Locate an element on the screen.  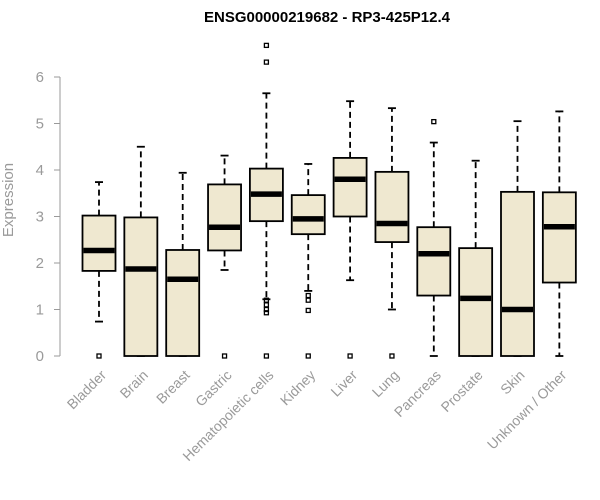
y-tick-label: 6 is located at coordinates (40, 77).